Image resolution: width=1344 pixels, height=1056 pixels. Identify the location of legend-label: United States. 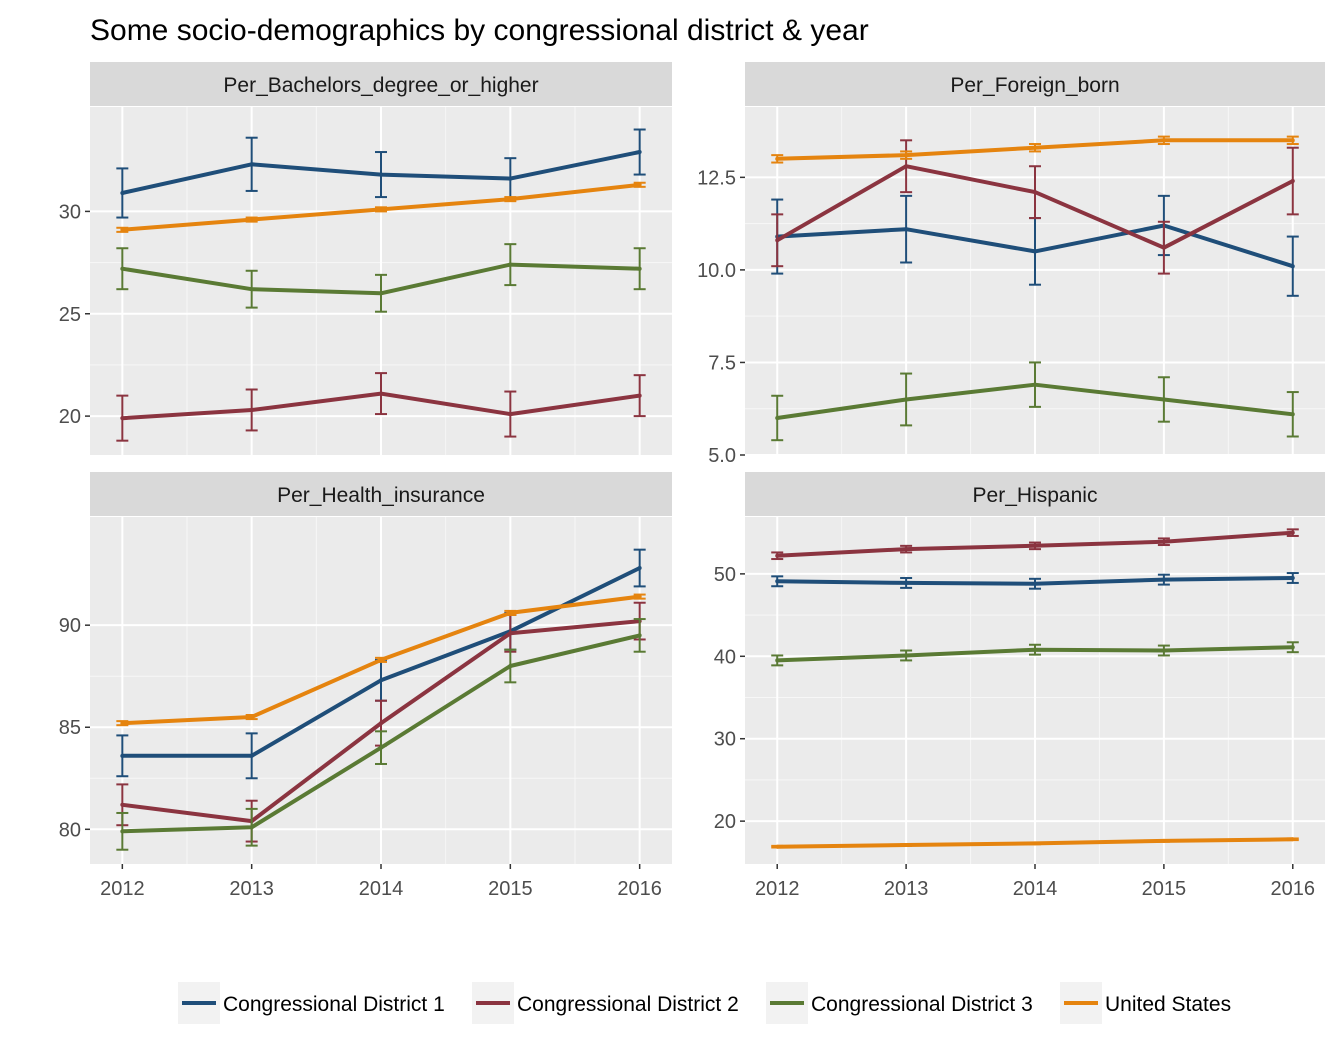
(1168, 1004).